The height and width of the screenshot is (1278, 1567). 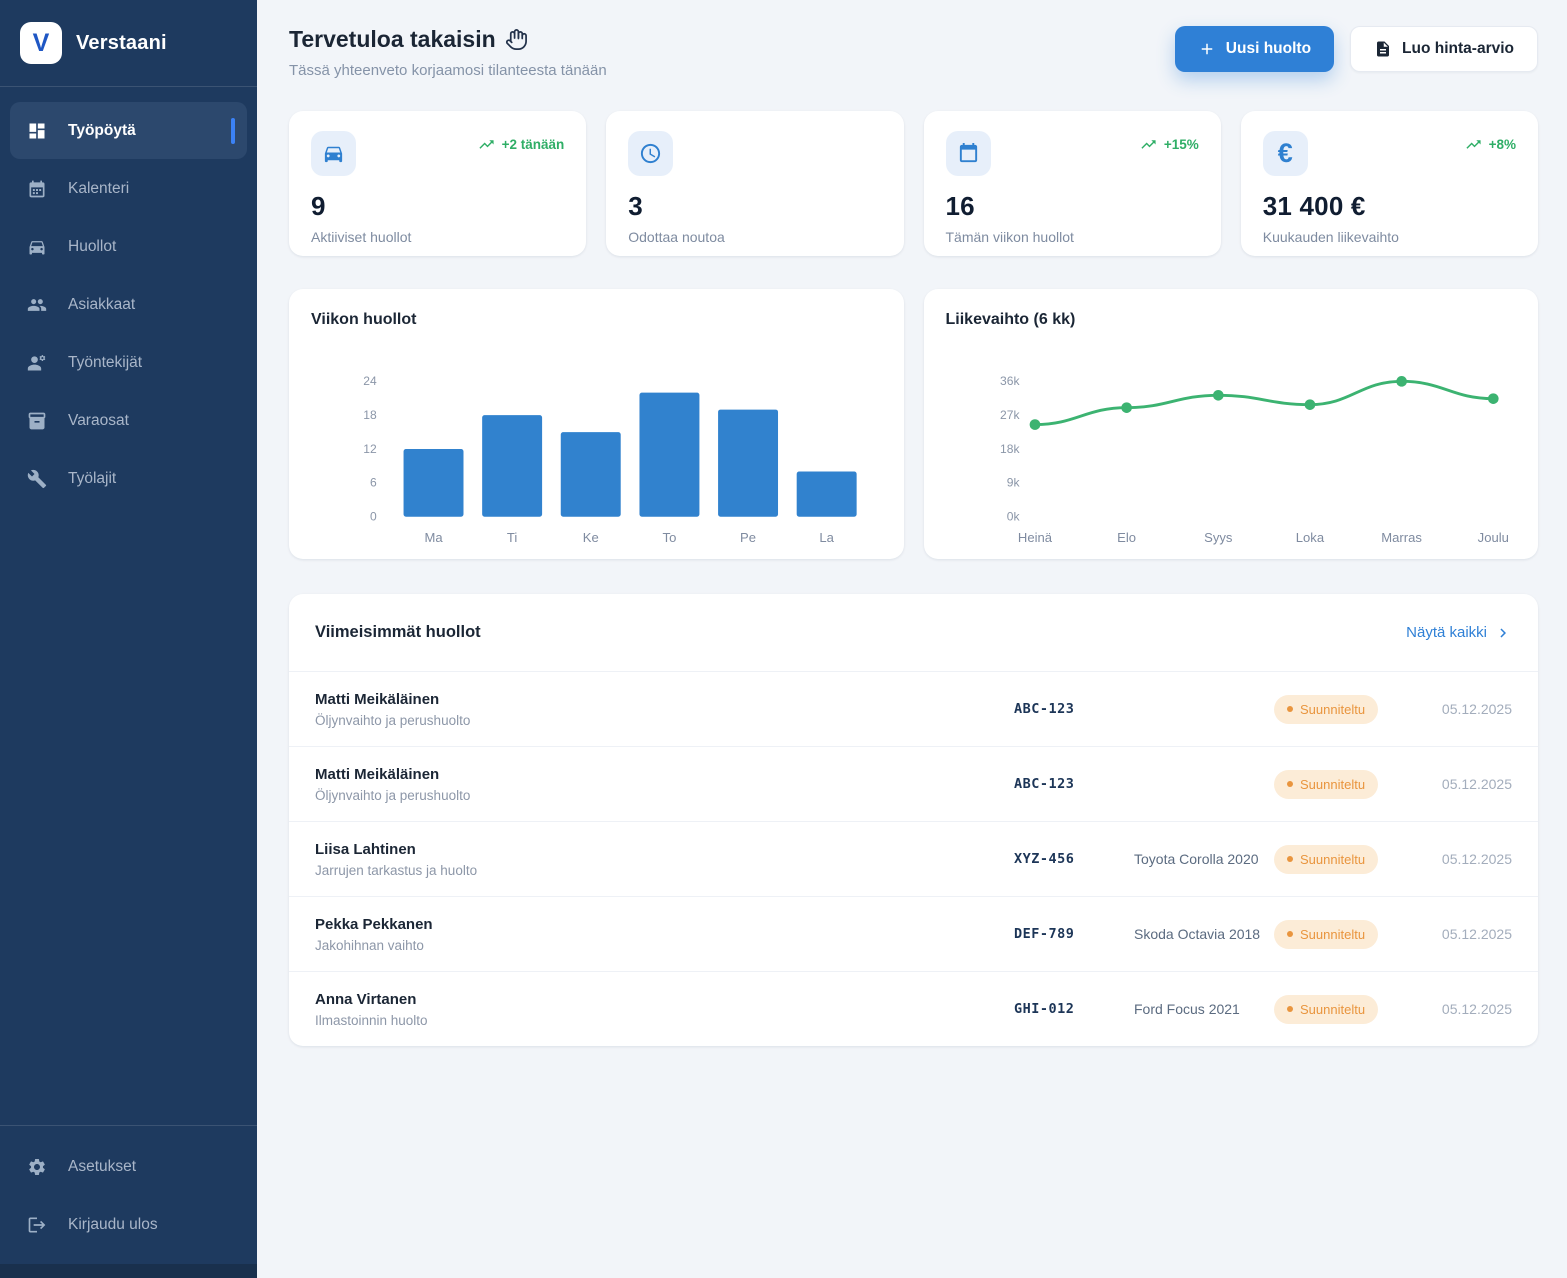 I want to click on sidebar-item-asiakkaat: Asiakkaat, so click(x=128, y=304).